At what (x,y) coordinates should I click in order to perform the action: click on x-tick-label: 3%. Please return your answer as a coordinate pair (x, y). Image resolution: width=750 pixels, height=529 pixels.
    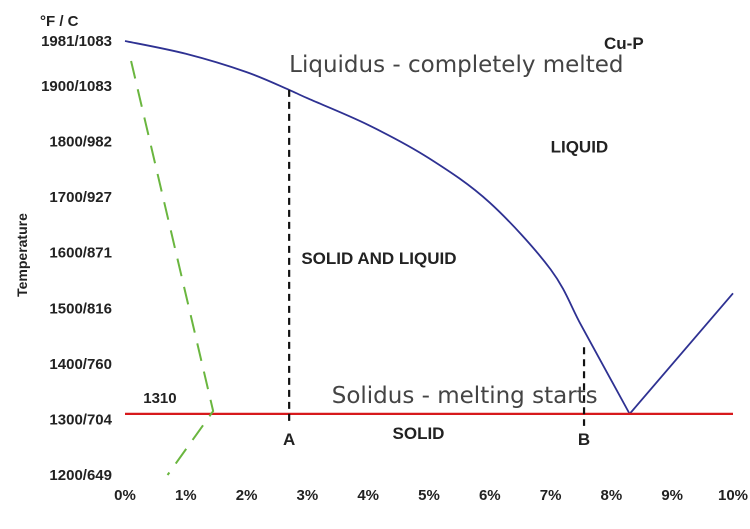
    Looking at the image, I should click on (308, 495).